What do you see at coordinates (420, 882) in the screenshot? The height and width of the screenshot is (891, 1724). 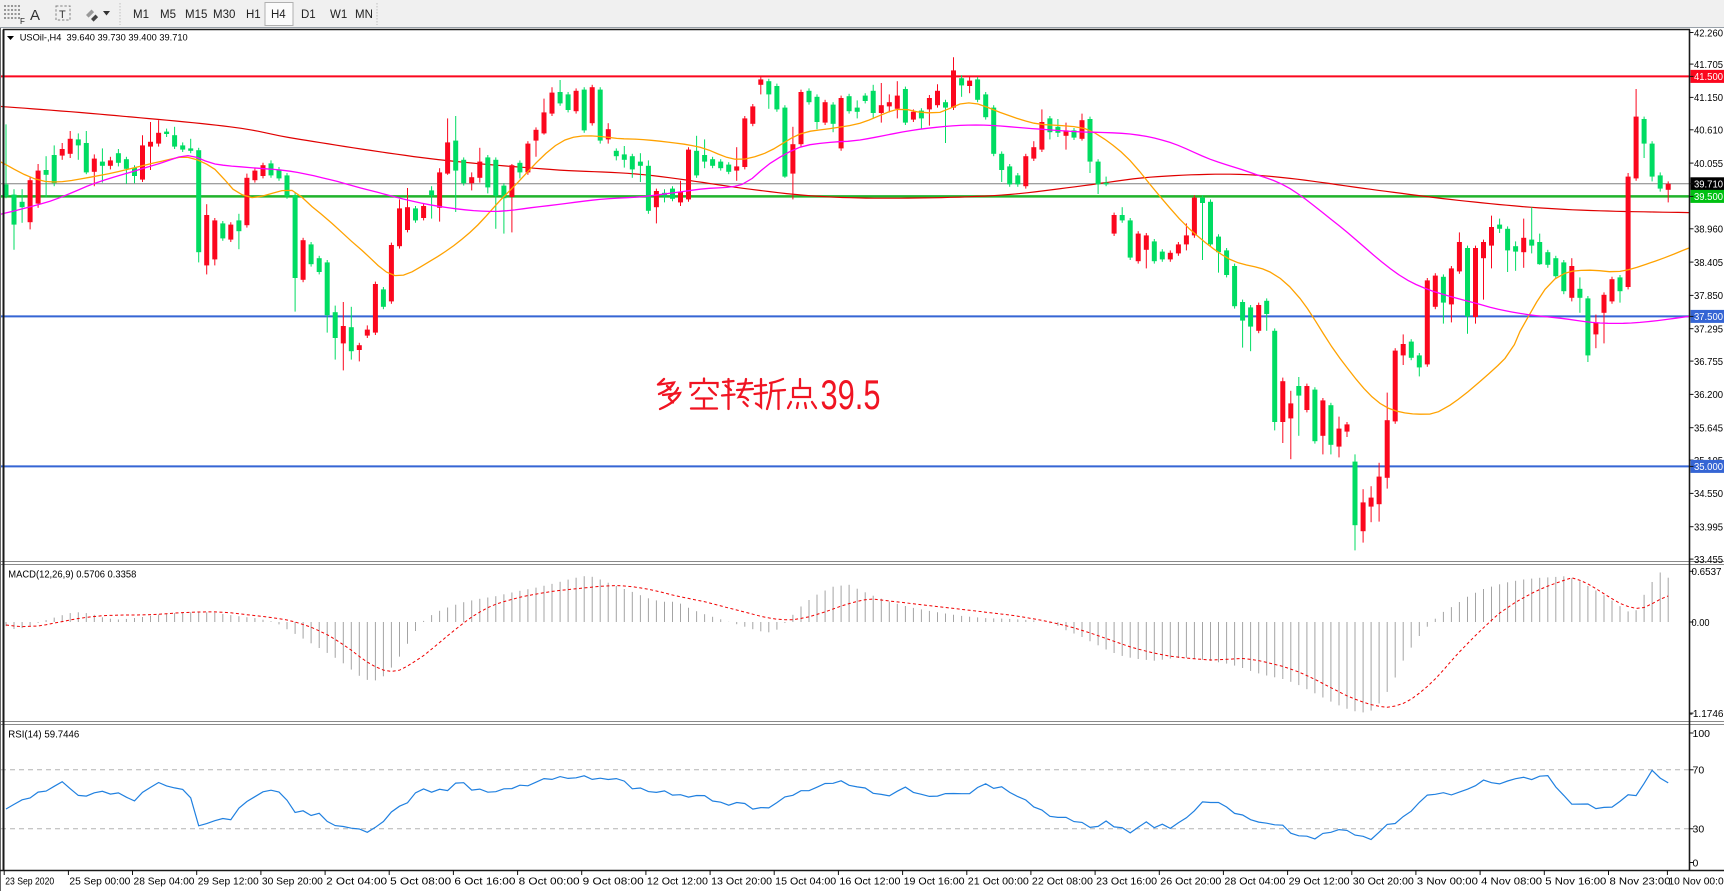 I see `svg-text: 5 Oct 08:00` at bounding box center [420, 882].